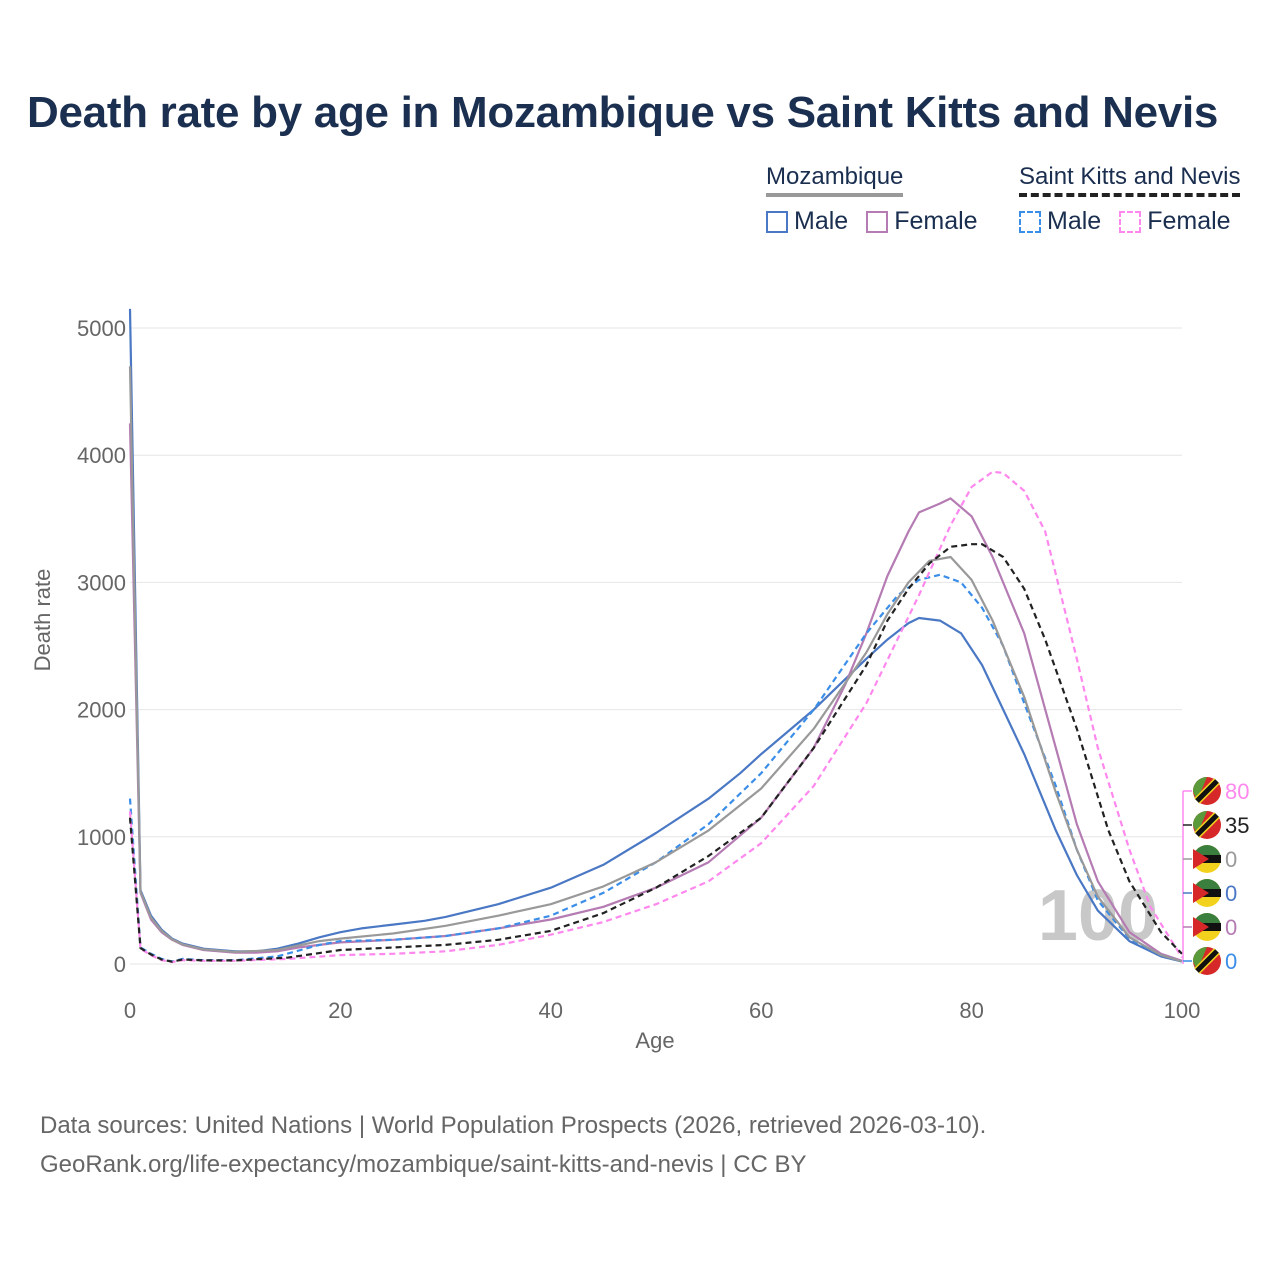  Describe the element at coordinates (551, 1010) in the screenshot. I see `x-tick-label: 40` at that location.